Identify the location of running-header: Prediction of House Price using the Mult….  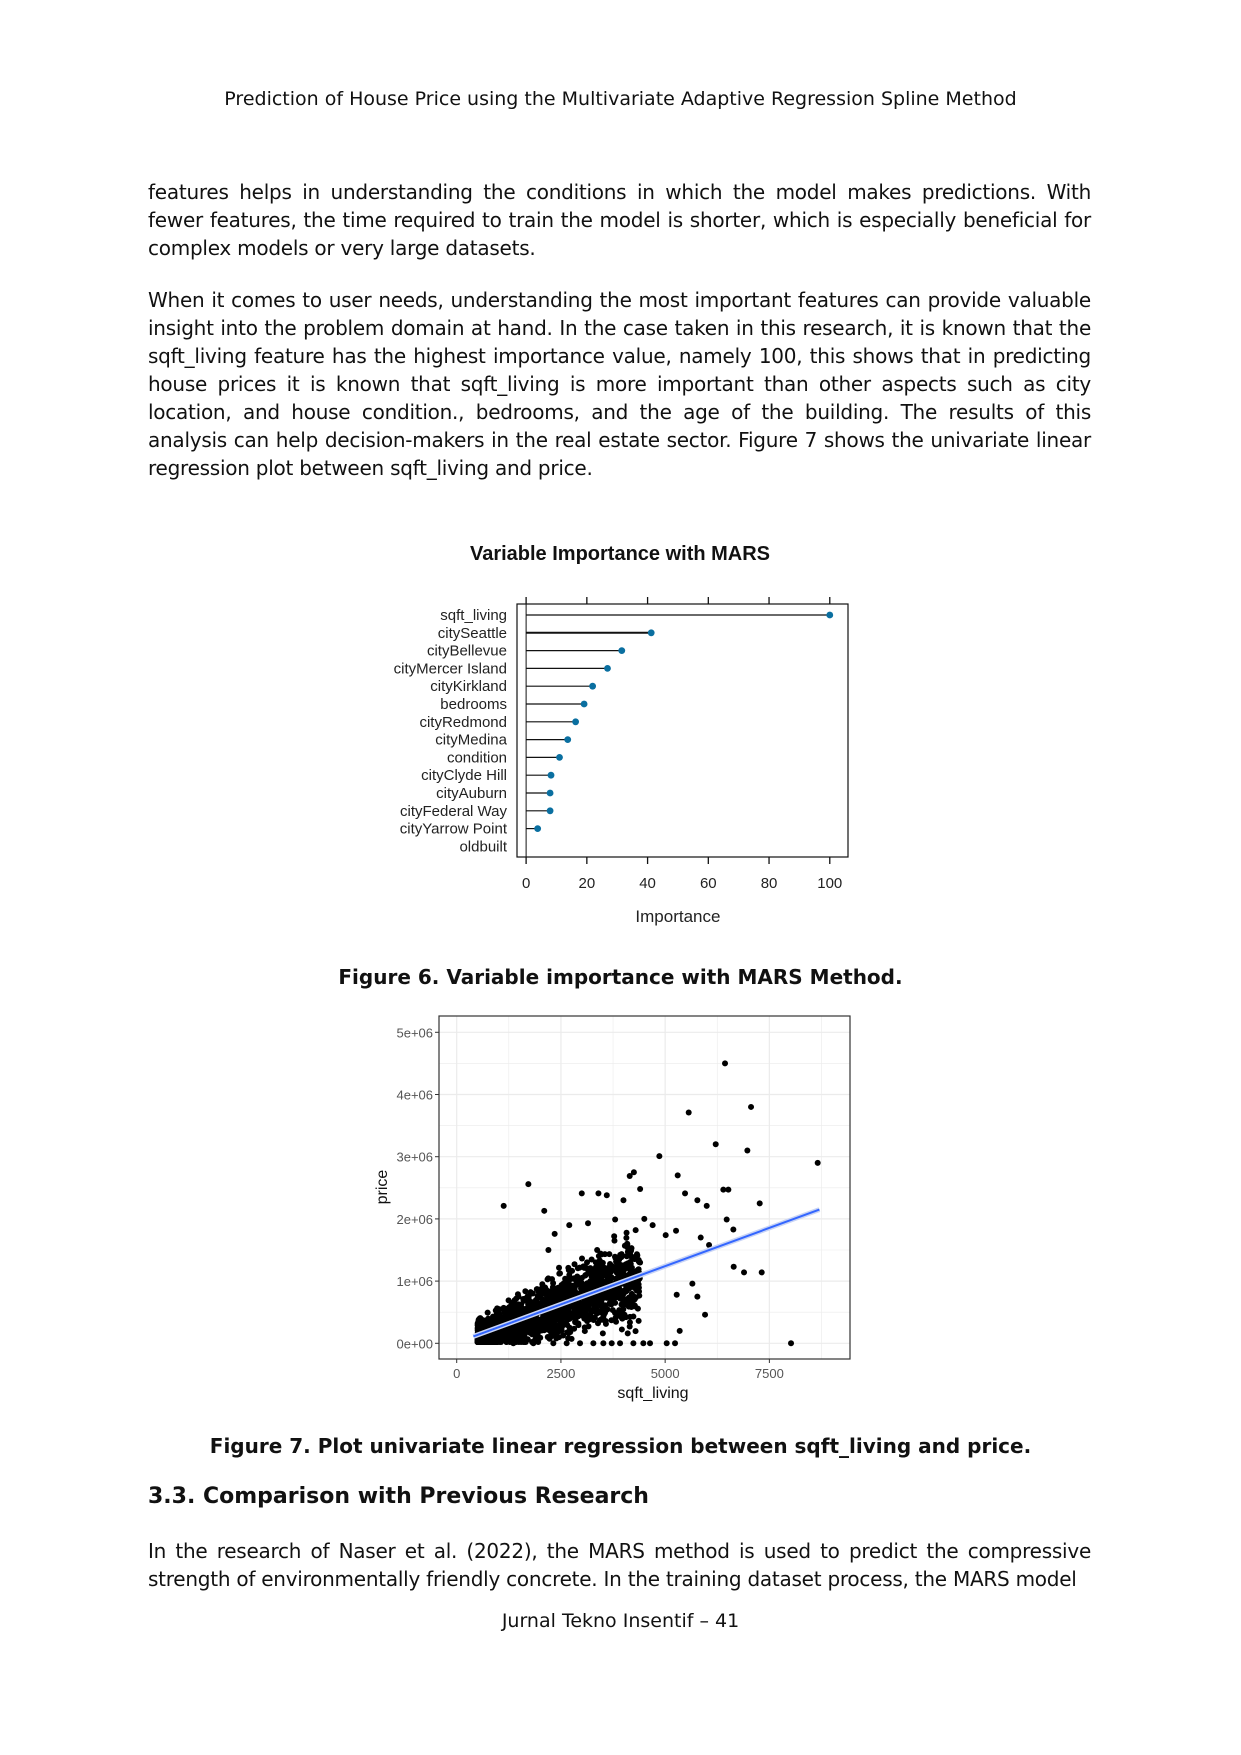
(620, 99).